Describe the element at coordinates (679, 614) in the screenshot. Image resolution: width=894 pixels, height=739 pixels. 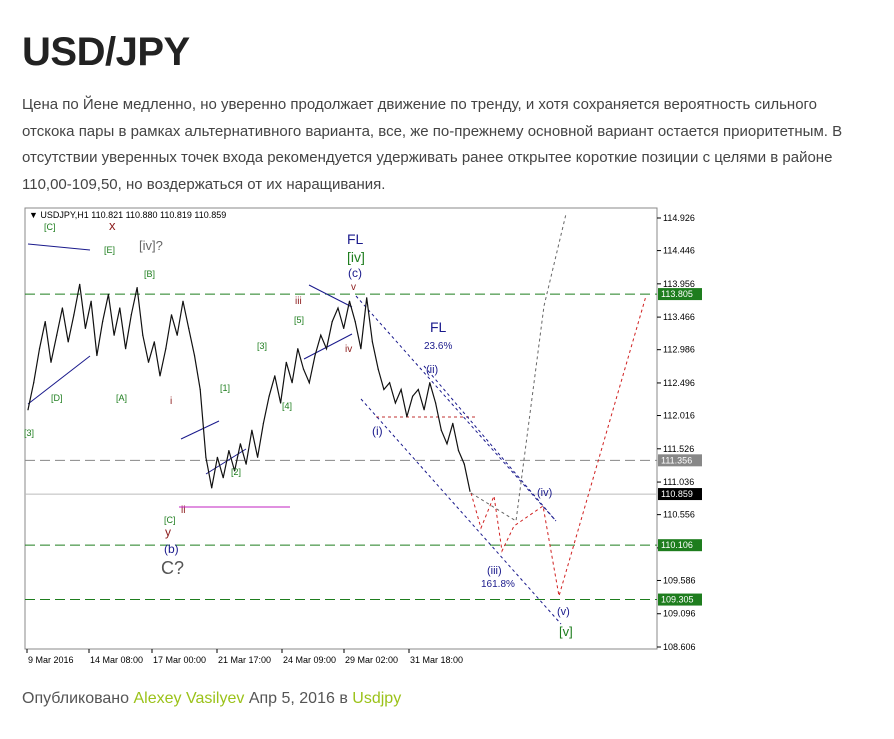
I see `y-tick-label: 109.096` at that location.